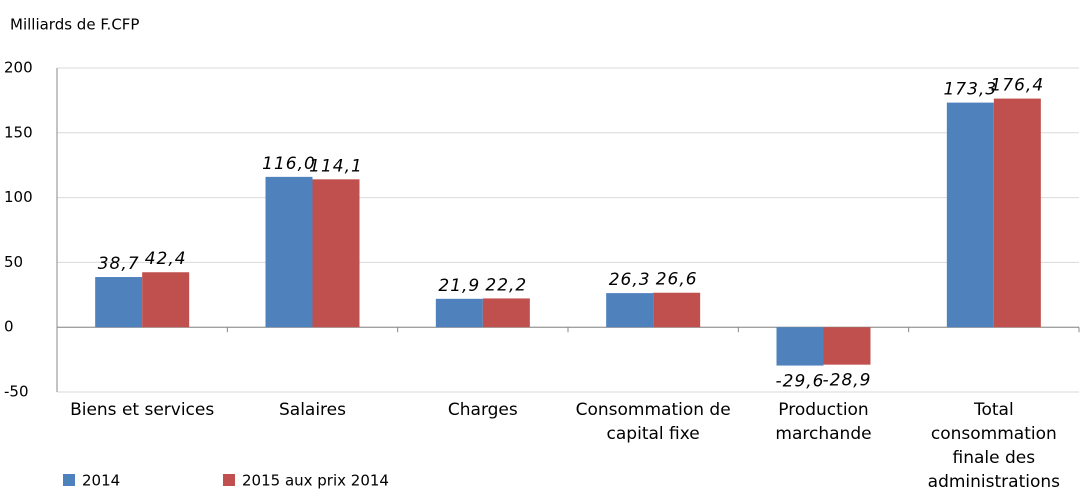 The height and width of the screenshot is (491, 1084). Describe the element at coordinates (101, 481) in the screenshot. I see `legend-label: 2014` at that location.